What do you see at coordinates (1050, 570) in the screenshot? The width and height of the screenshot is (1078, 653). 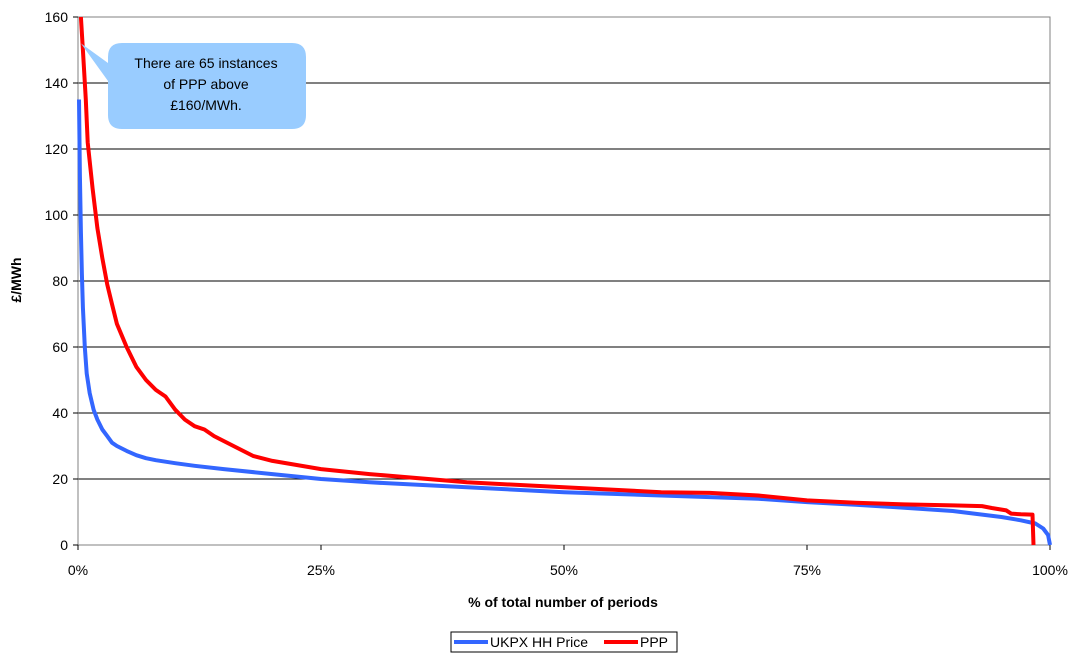 I see `x-tick-label: 100%` at bounding box center [1050, 570].